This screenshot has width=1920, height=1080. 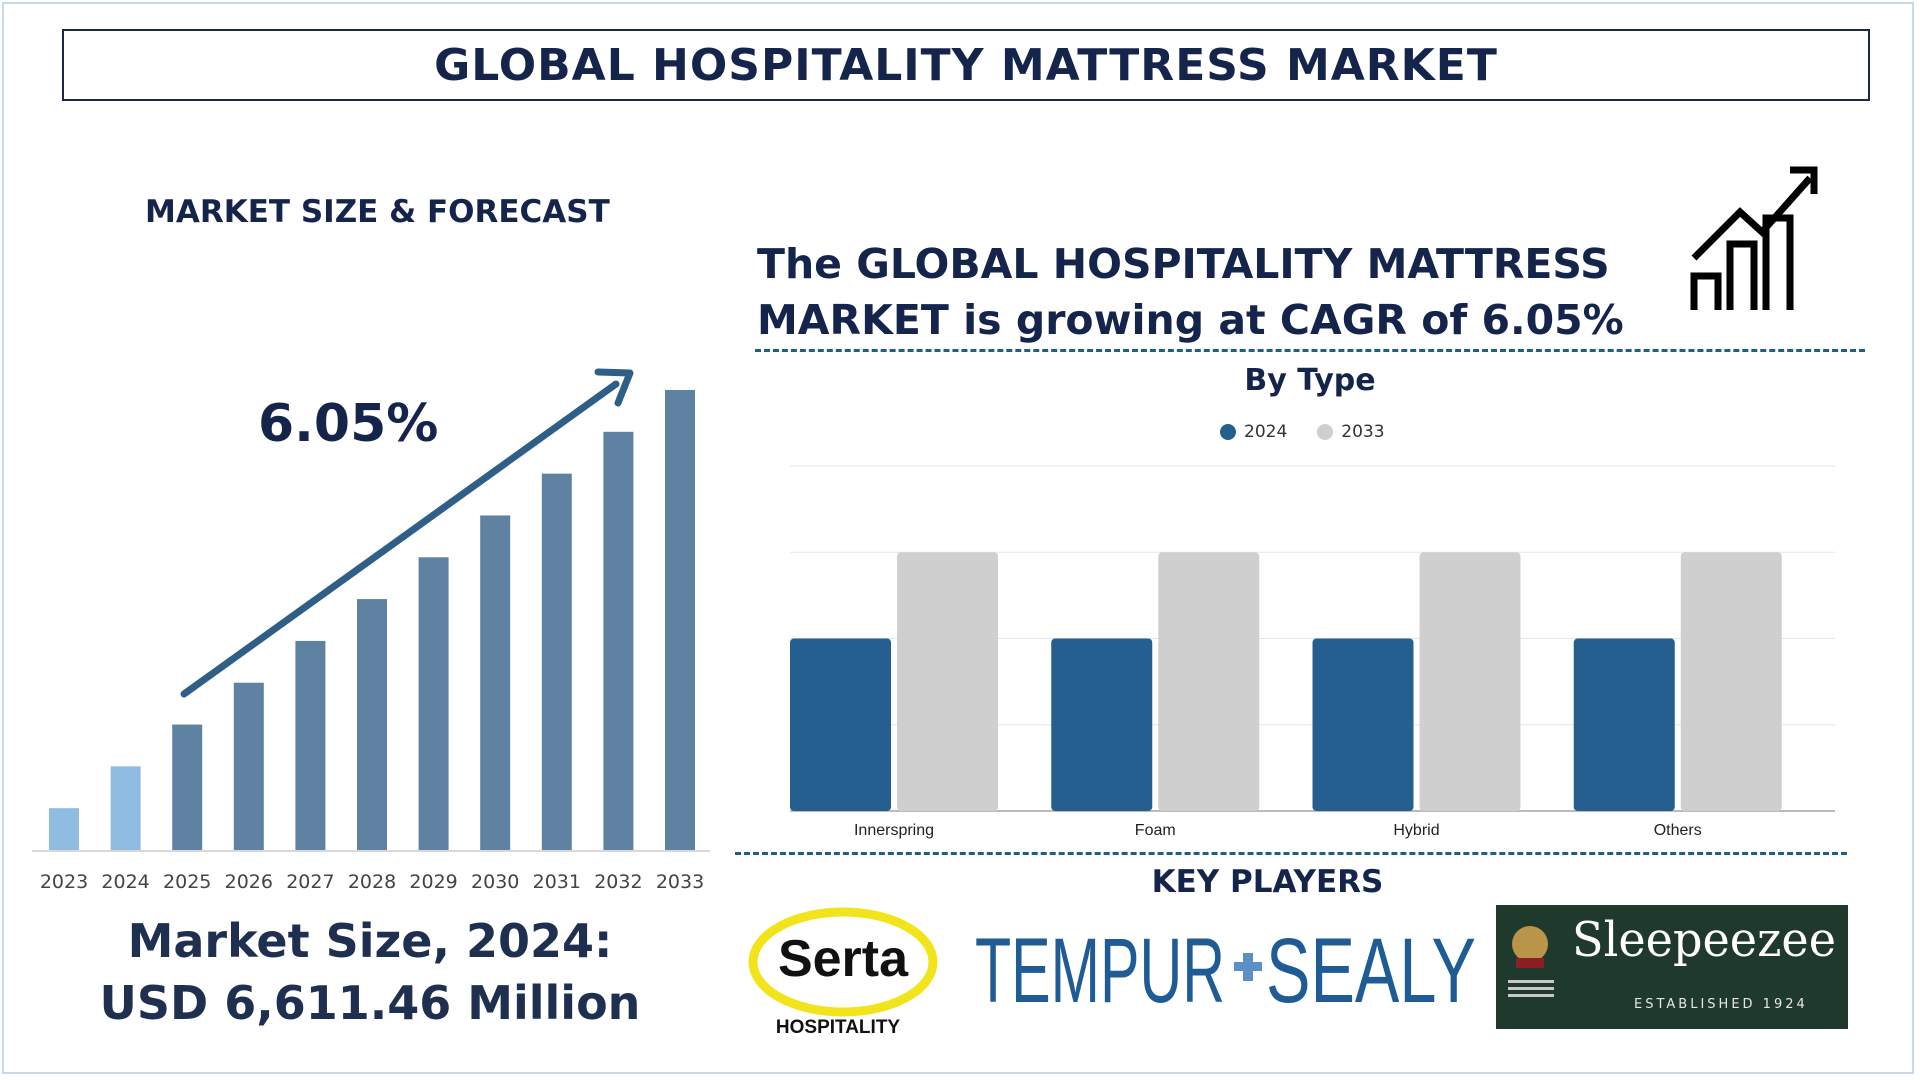 I want to click on legend-item-2024: 2024, so click(x=1253, y=432).